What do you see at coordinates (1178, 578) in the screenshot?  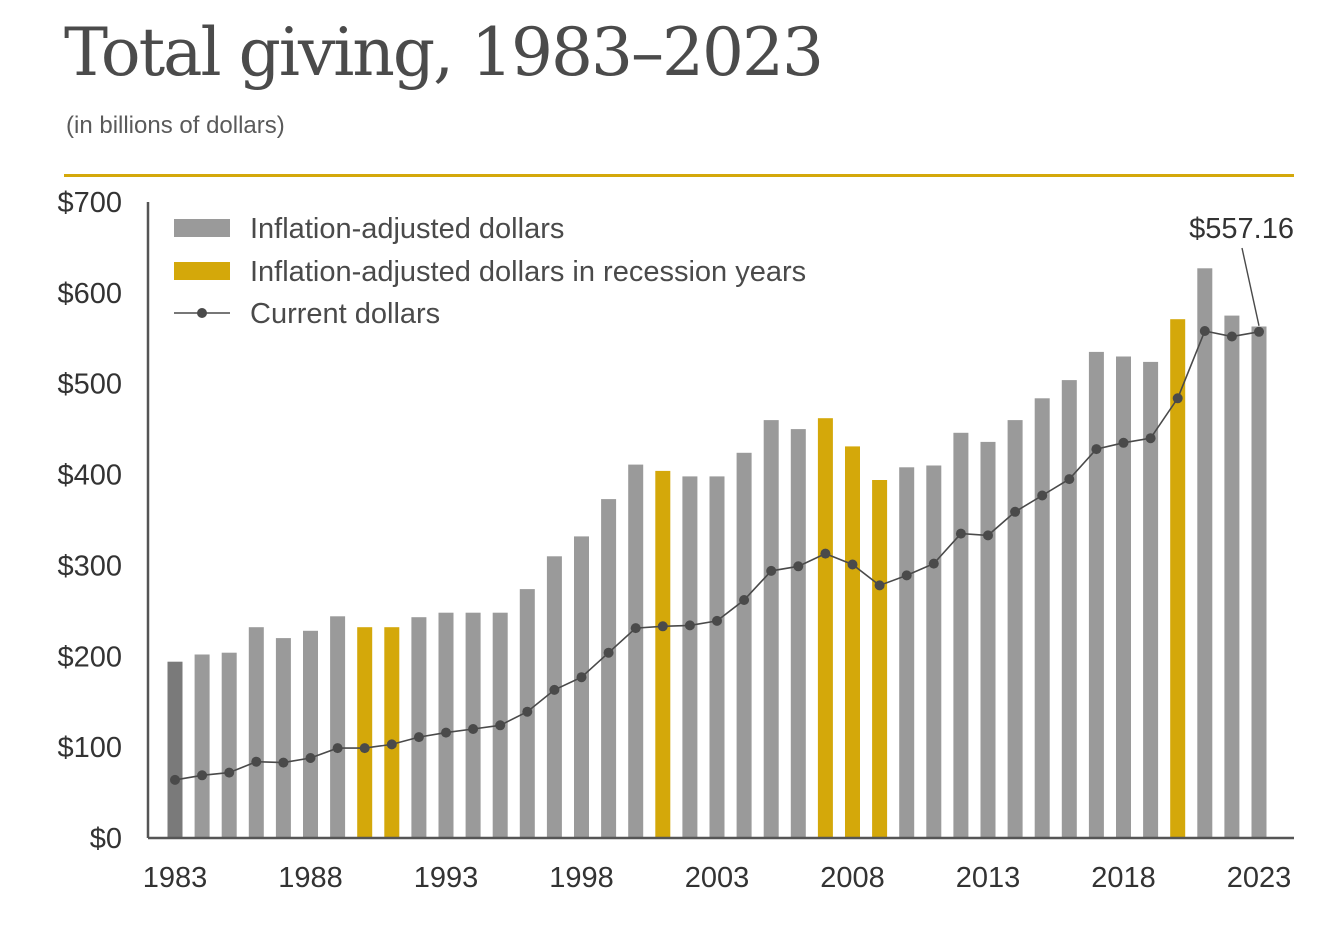 I see `recession-bar-2020` at bounding box center [1178, 578].